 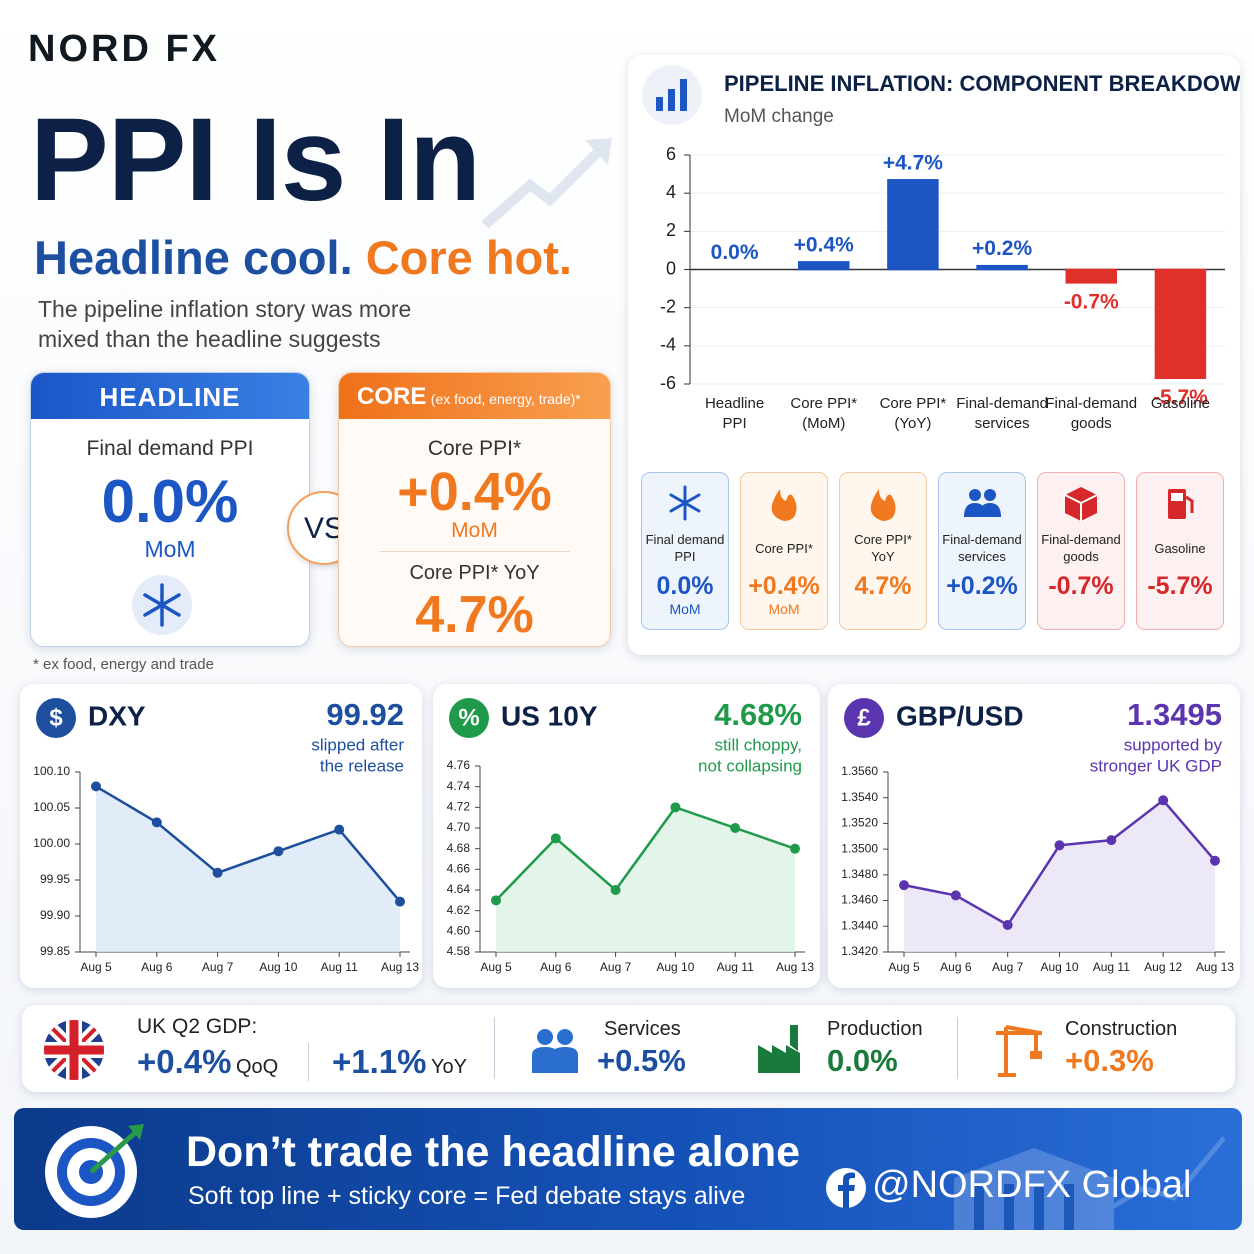 I want to click on gdp-title: UK Q2 GDP:, so click(x=197, y=1026).